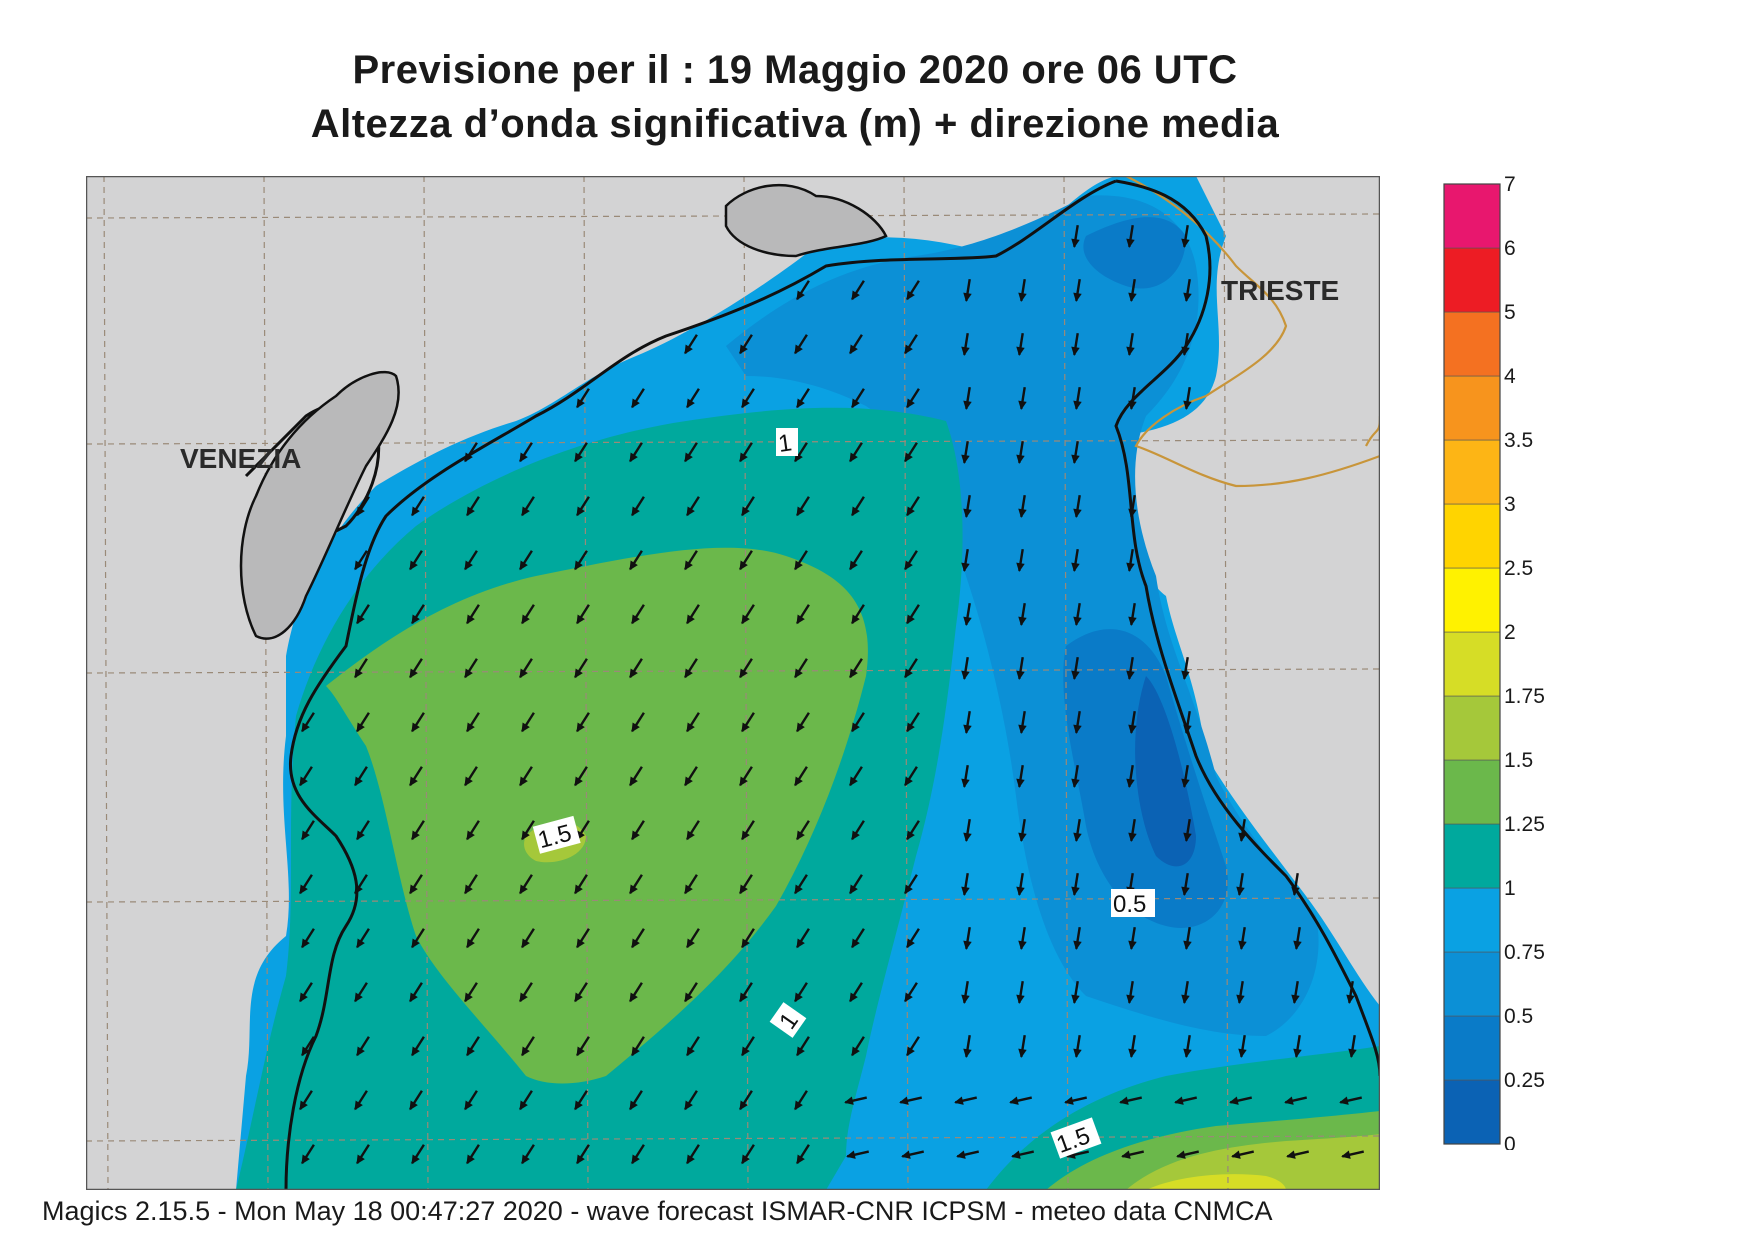 The width and height of the screenshot is (1755, 1242). What do you see at coordinates (319, 505) in the screenshot?
I see `lagoon-land` at bounding box center [319, 505].